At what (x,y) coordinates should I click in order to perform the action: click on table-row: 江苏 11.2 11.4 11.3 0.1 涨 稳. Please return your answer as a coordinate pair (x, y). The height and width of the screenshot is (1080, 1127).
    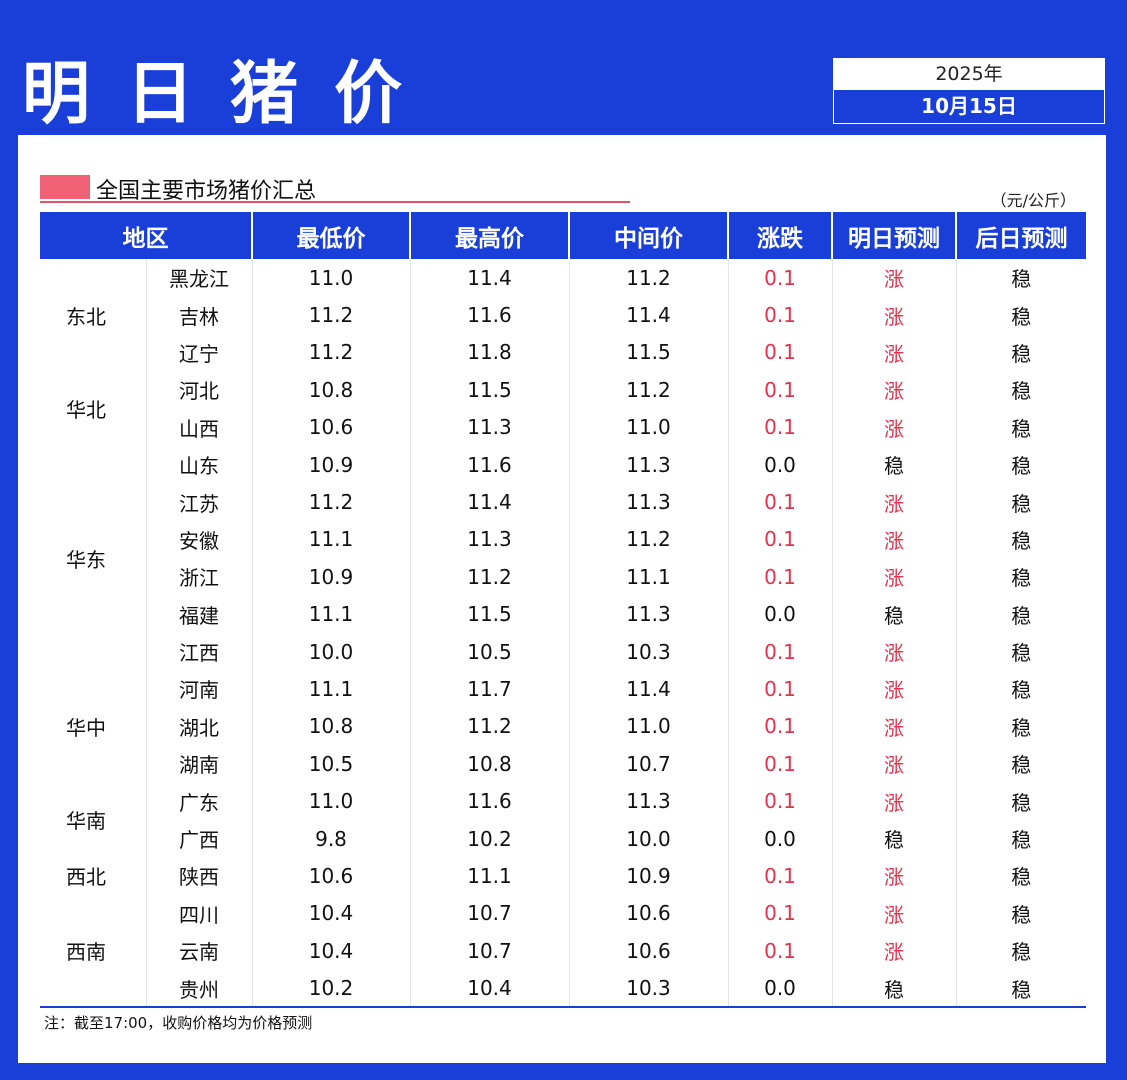
    Looking at the image, I should click on (563, 502).